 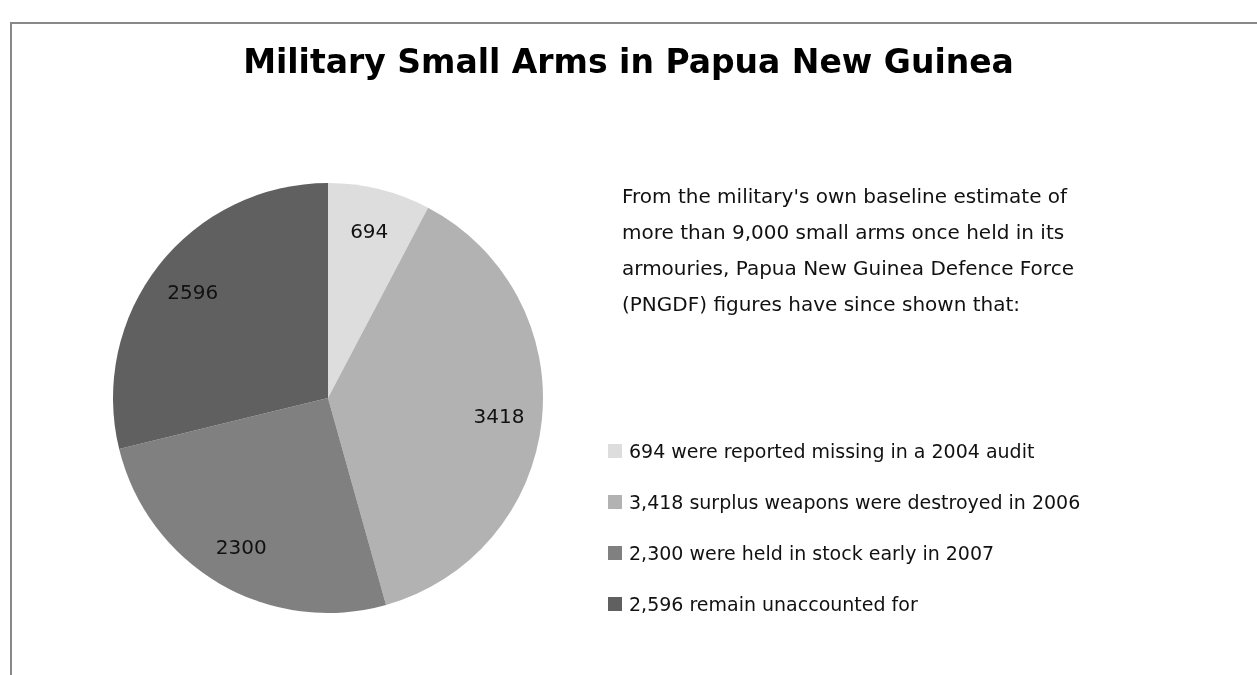 I want to click on legend-label: 3,418 surplus weapons were destroyed in 2006, so click(x=855, y=501).